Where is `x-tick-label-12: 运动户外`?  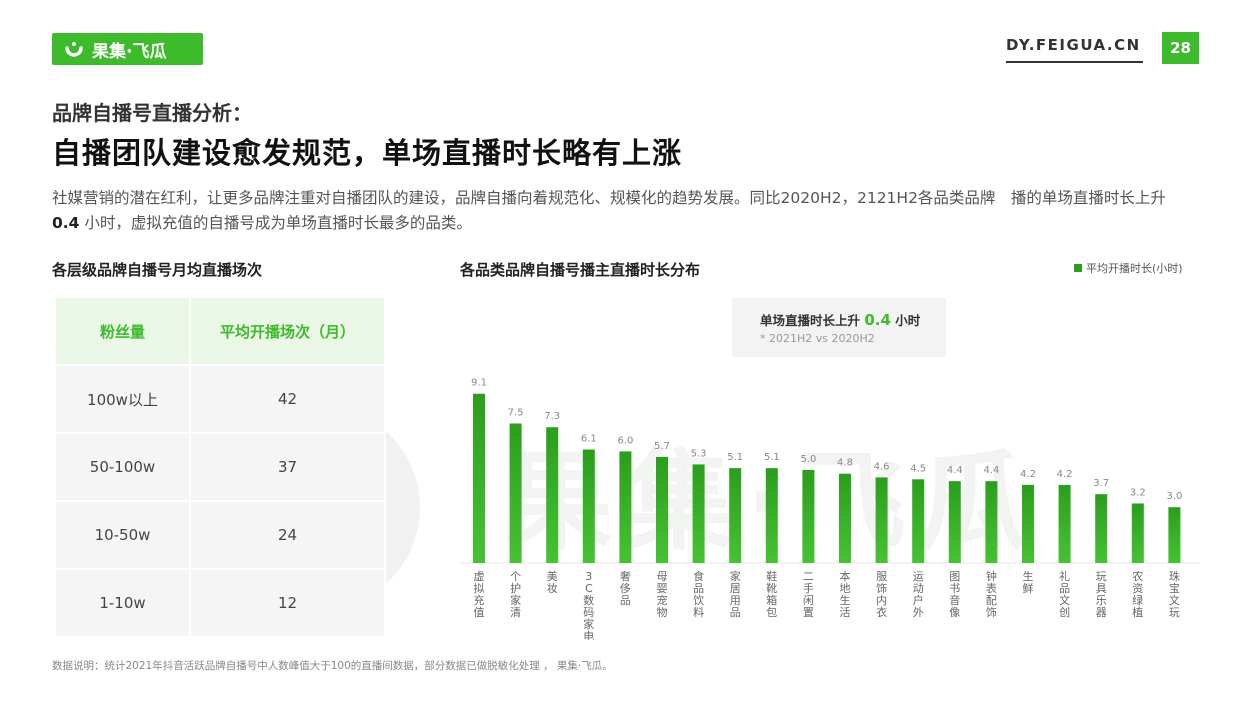
x-tick-label-12: 运动户外 is located at coordinates (918, 594).